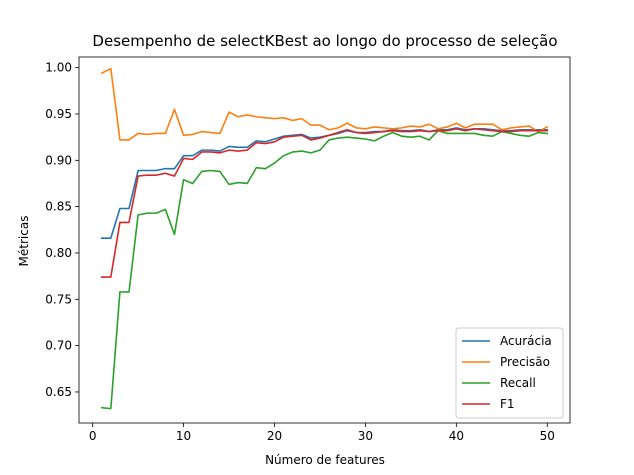  What do you see at coordinates (365, 436) in the screenshot?
I see `x-tick-label: 30` at bounding box center [365, 436].